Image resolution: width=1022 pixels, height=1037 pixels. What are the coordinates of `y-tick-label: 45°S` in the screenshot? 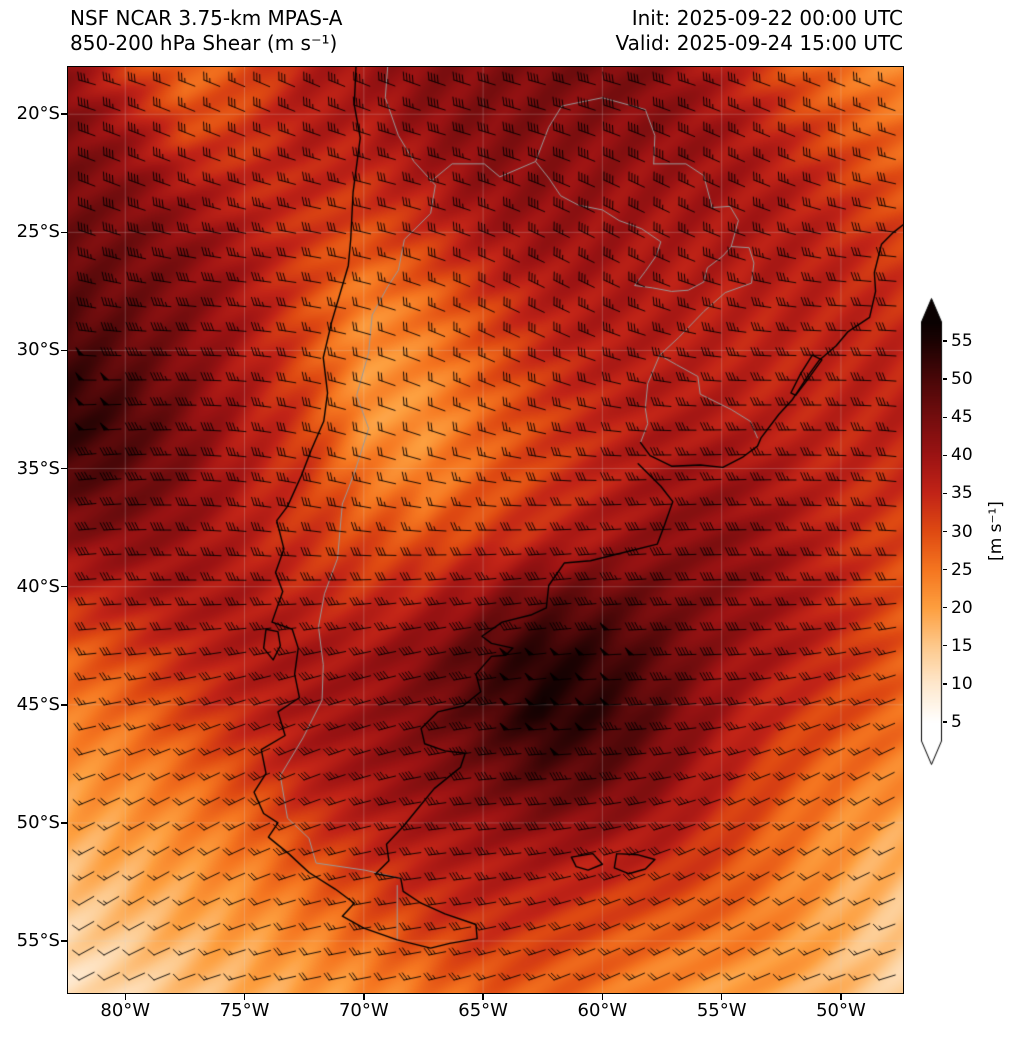 It's located at (38, 704).